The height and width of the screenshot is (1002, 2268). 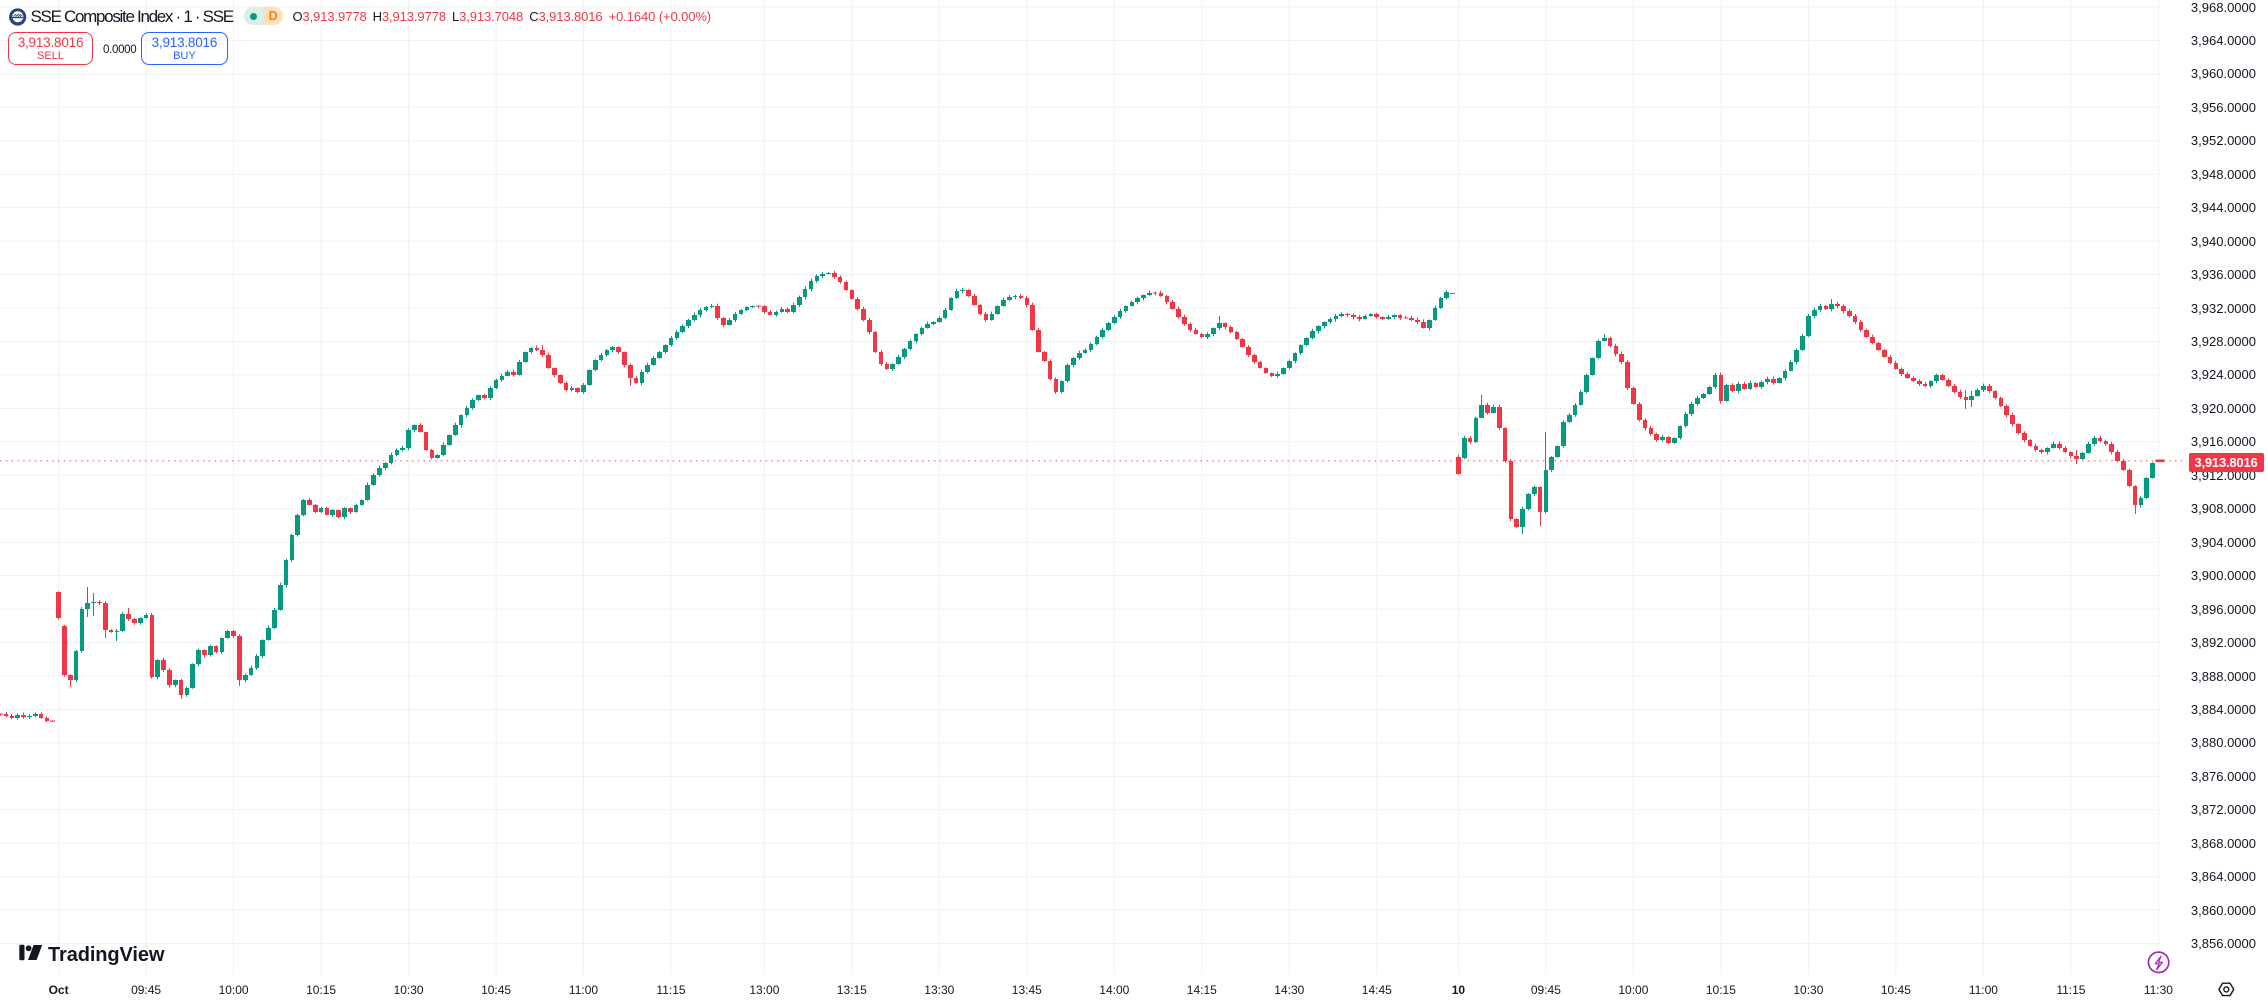 What do you see at coordinates (106, 955) in the screenshot?
I see `svg-text: TradingView` at bounding box center [106, 955].